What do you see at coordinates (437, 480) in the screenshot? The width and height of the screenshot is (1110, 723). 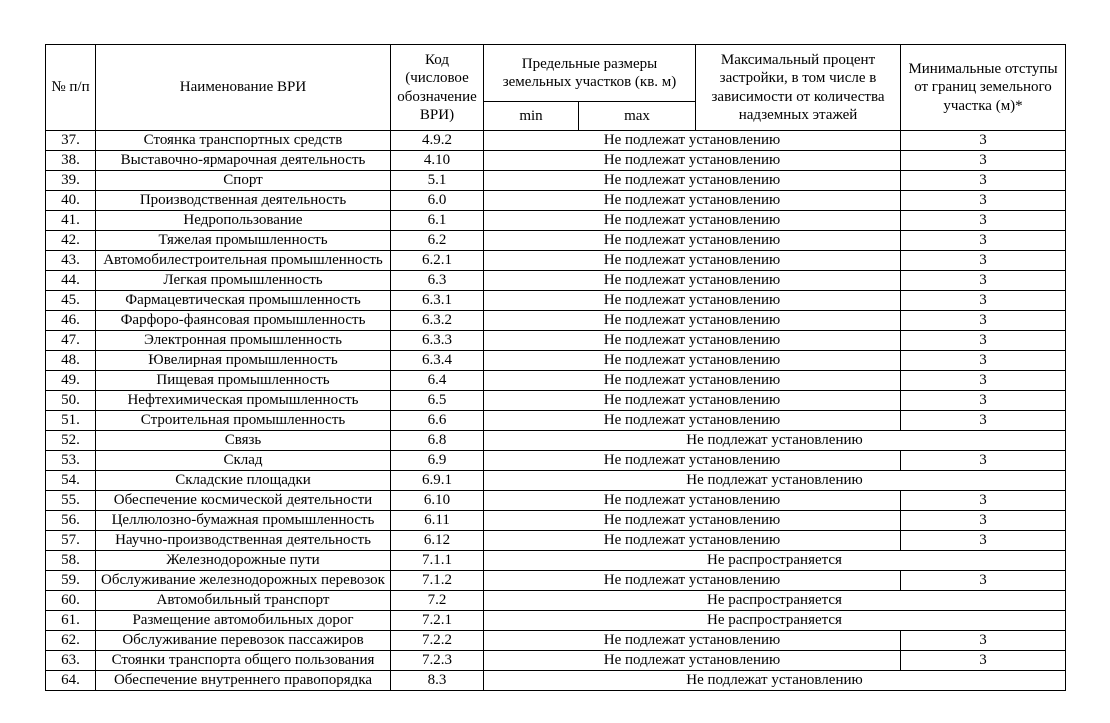 I see `vri-code: 6.9.1` at bounding box center [437, 480].